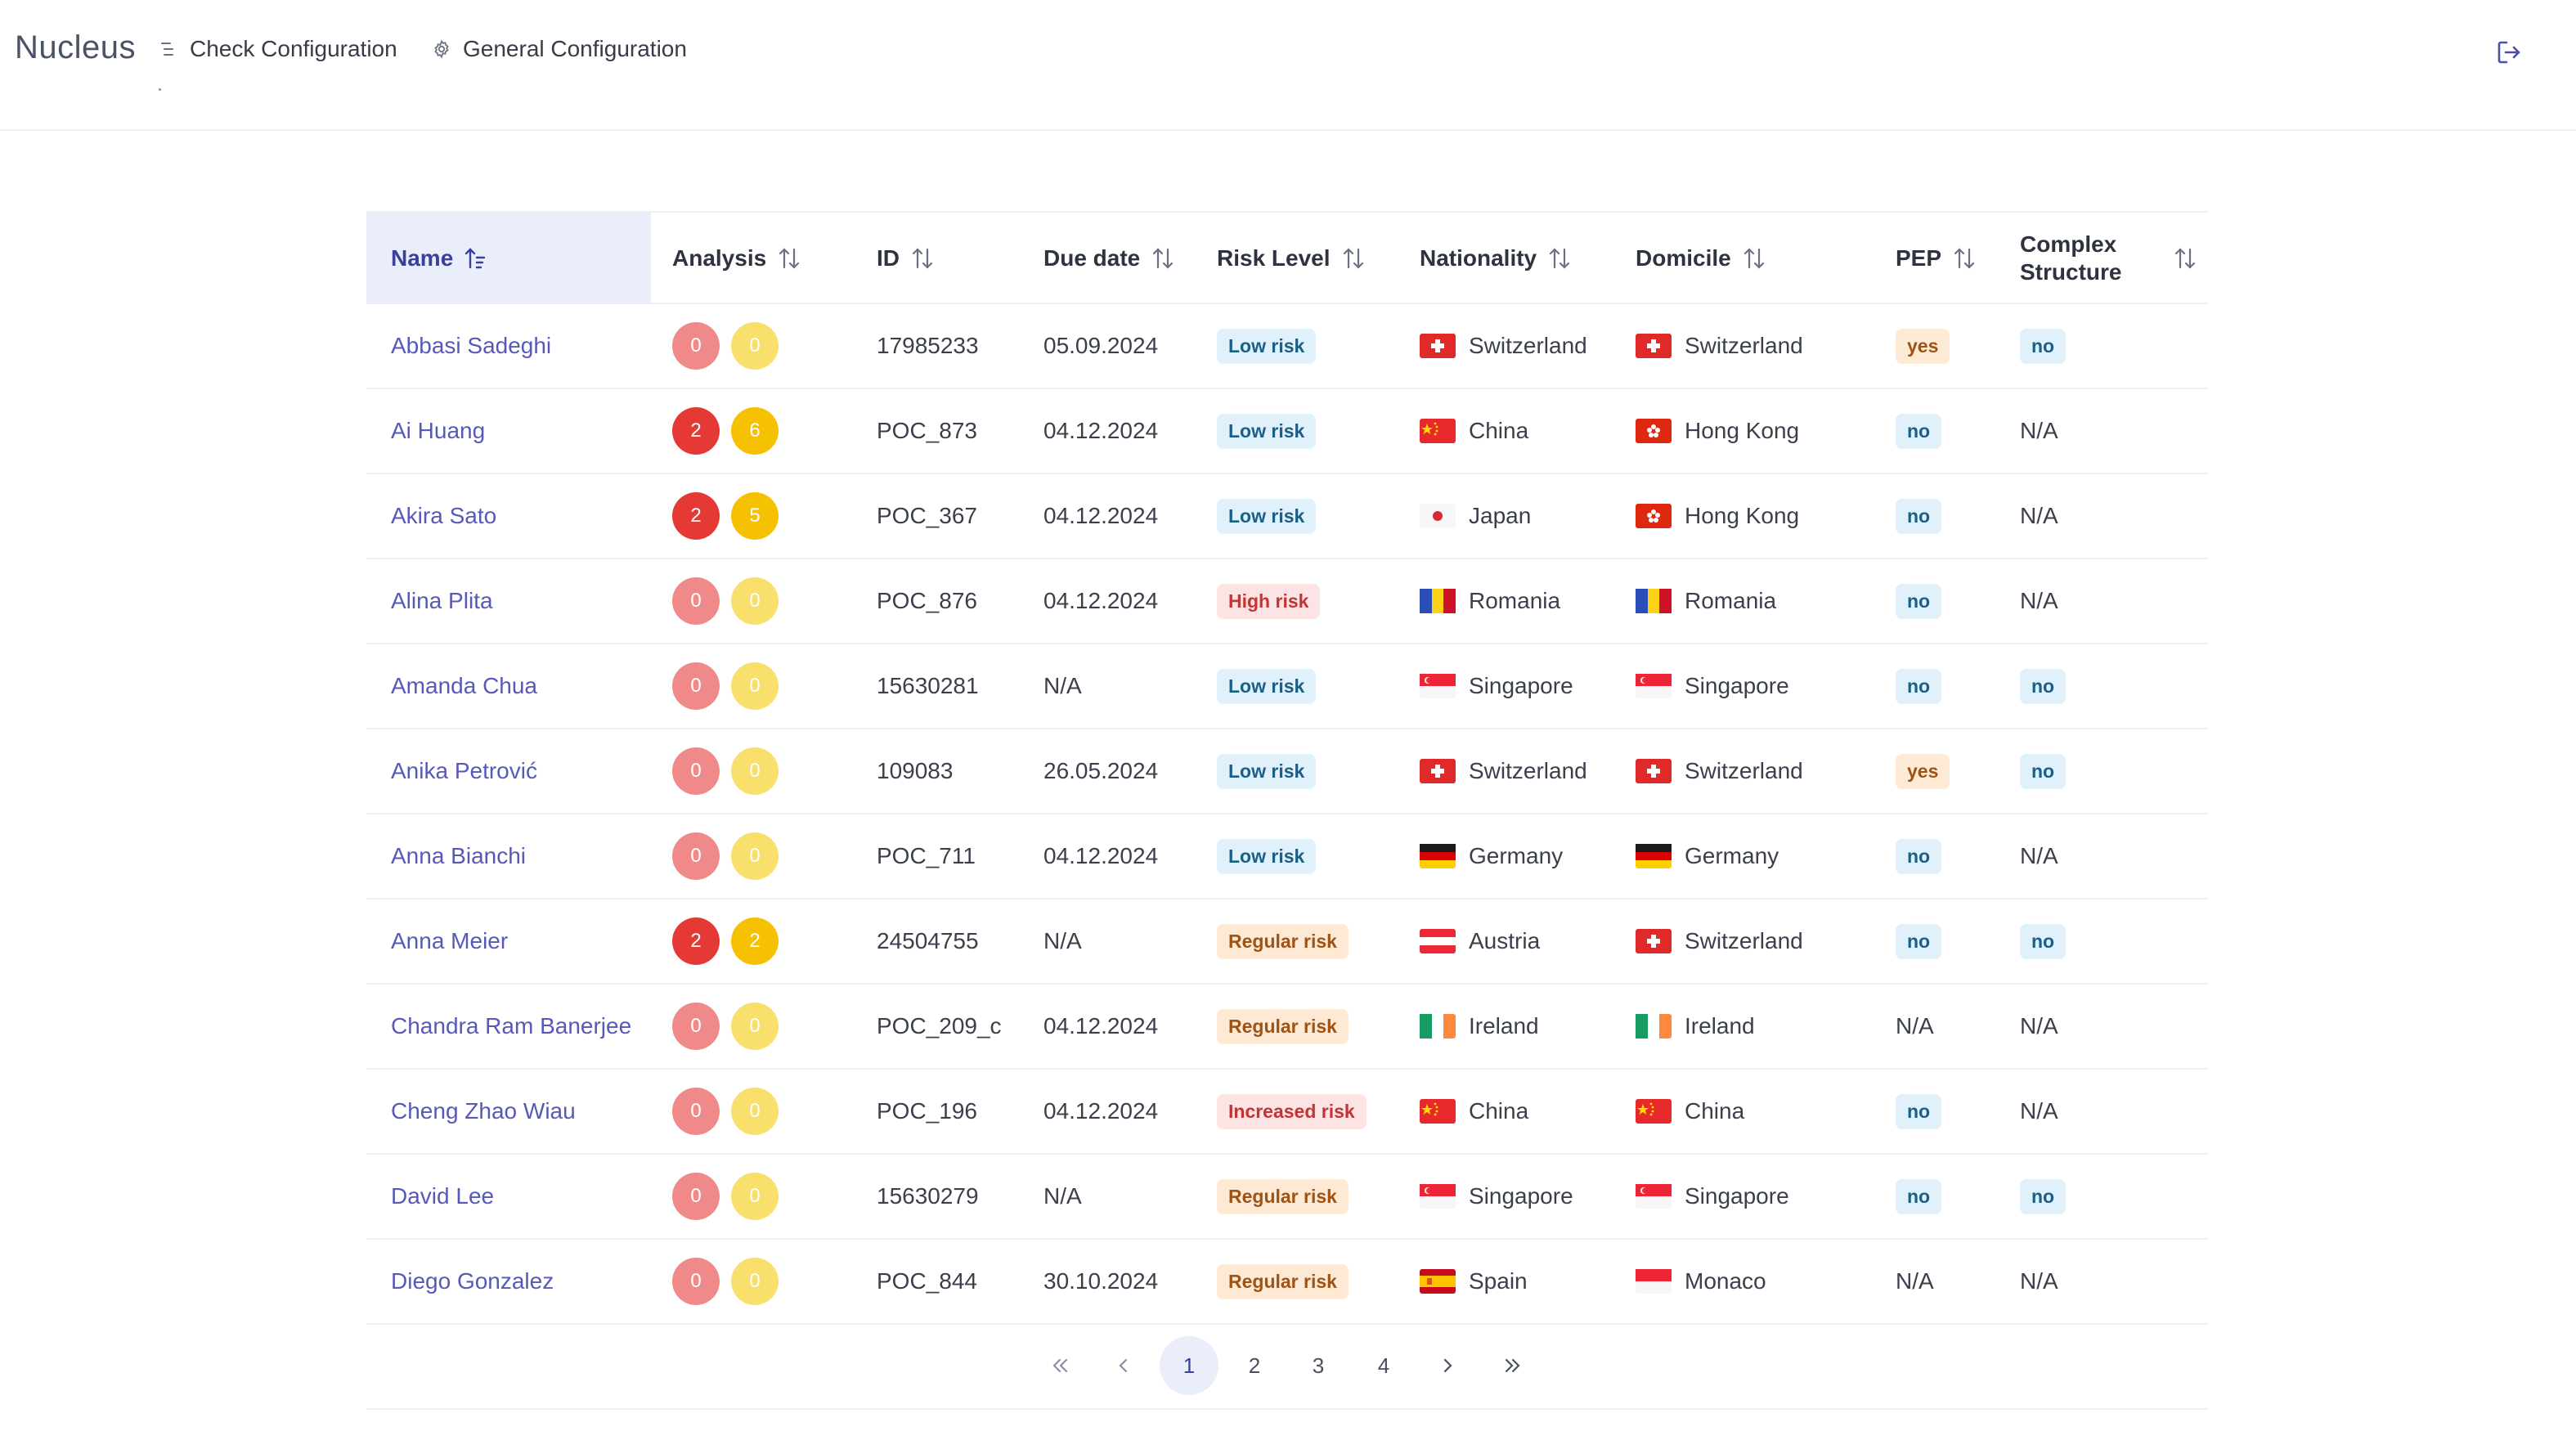  What do you see at coordinates (755, 516) in the screenshot?
I see `analysis-yellow-count: 5` at bounding box center [755, 516].